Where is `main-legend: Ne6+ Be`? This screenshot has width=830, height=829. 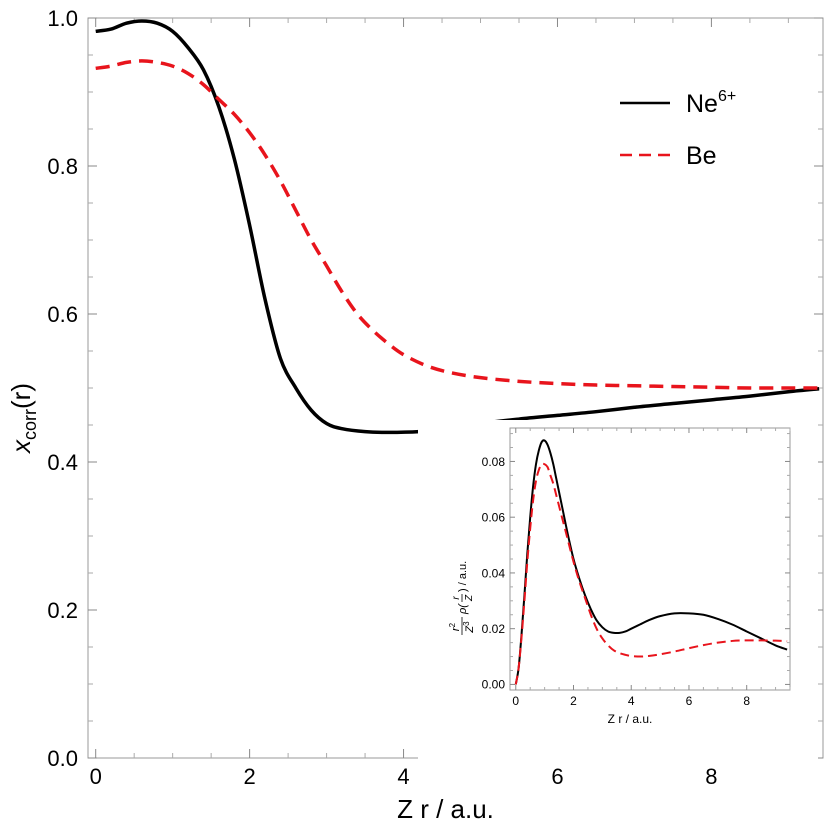 main-legend: Ne6+ Be is located at coordinates (678, 129).